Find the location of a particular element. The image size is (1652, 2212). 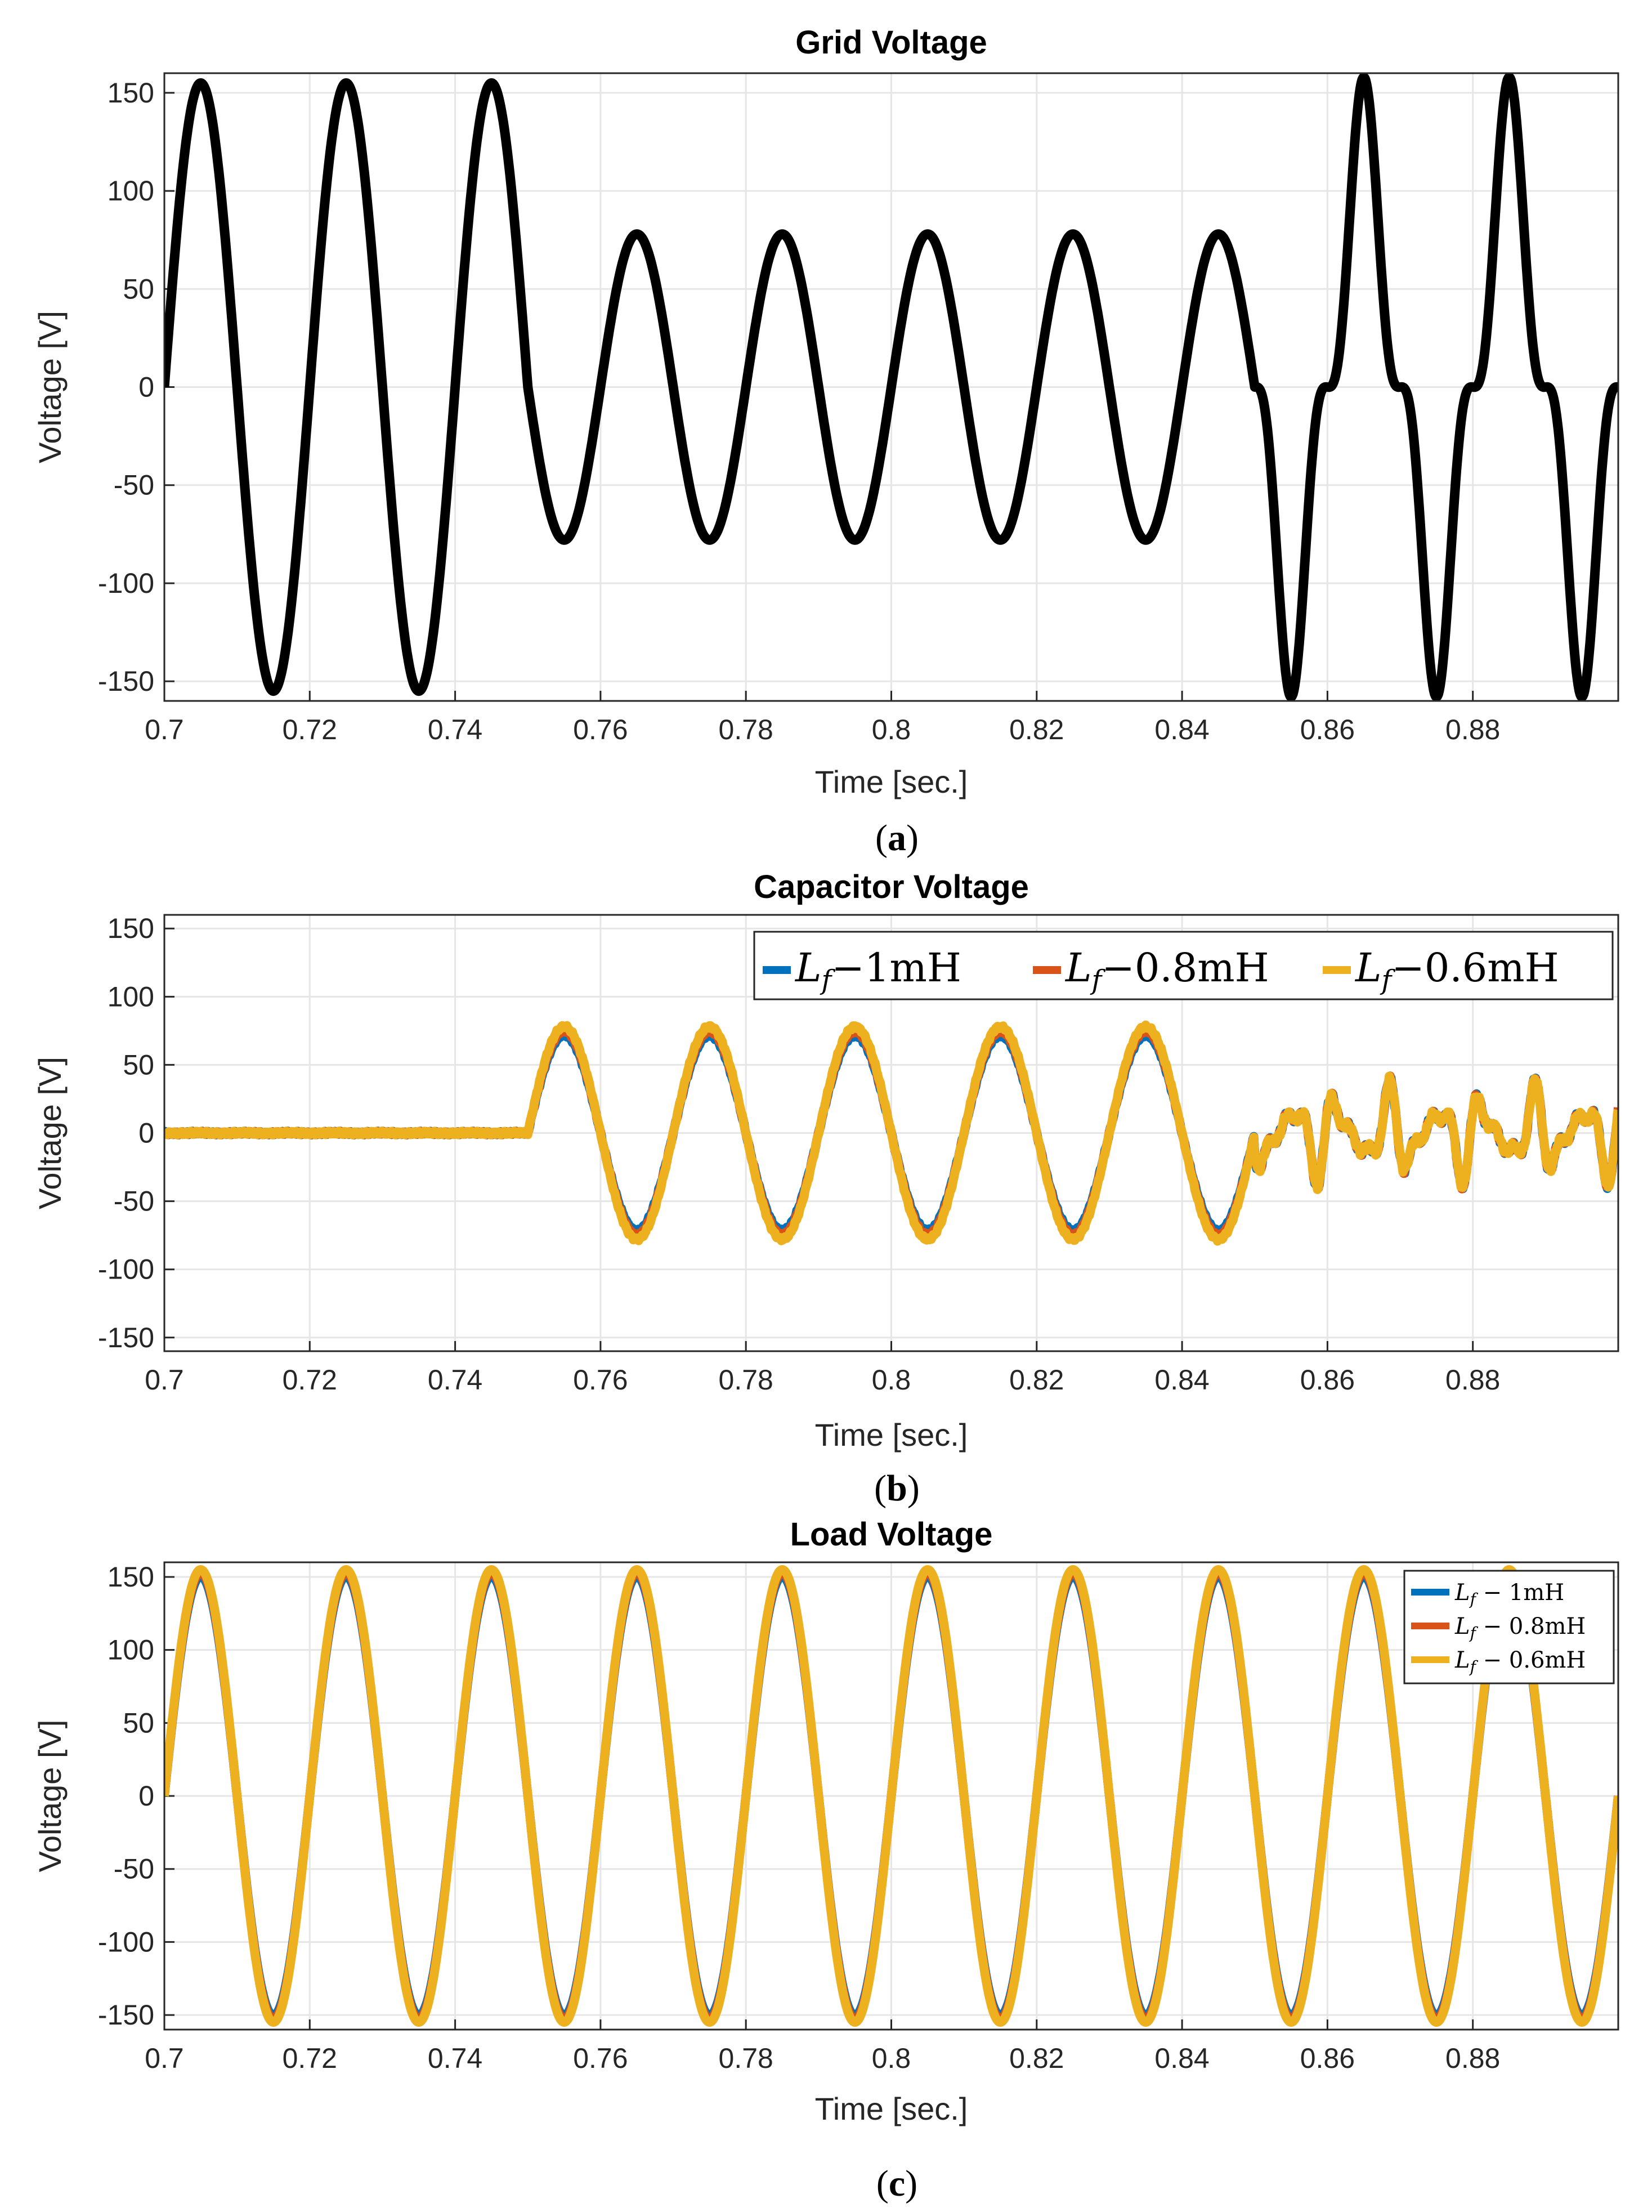

legend-entry: Lf−1mH is located at coordinates (878, 970).